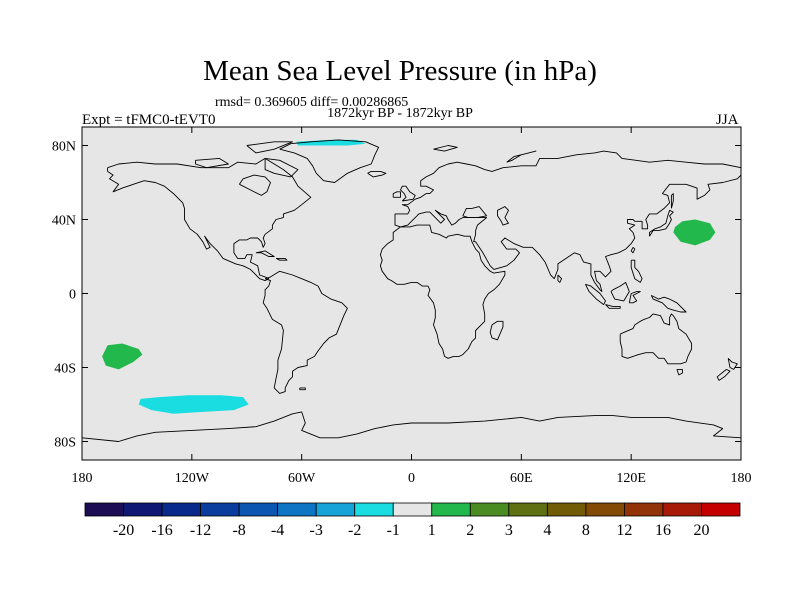 The height and width of the screenshot is (600, 800). Describe the element at coordinates (302, 478) in the screenshot. I see `lon-tick-label: 60W` at that location.